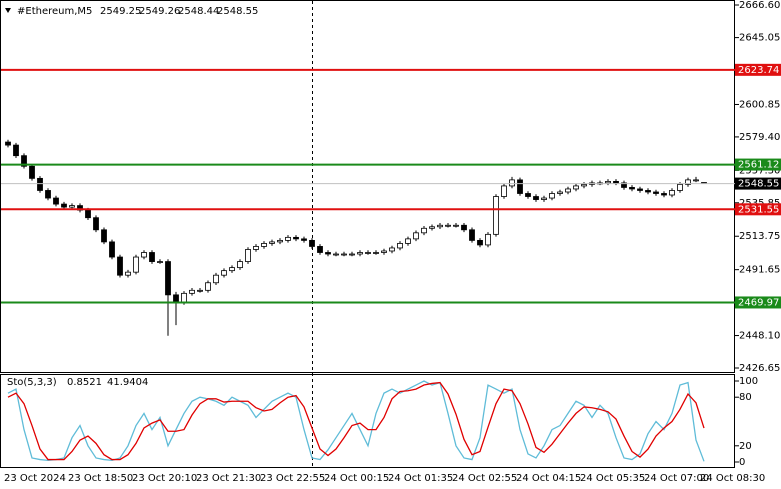  Describe the element at coordinates (164, 478) in the screenshot. I see `x-tick-label: 23 Oct 20:10` at that location.